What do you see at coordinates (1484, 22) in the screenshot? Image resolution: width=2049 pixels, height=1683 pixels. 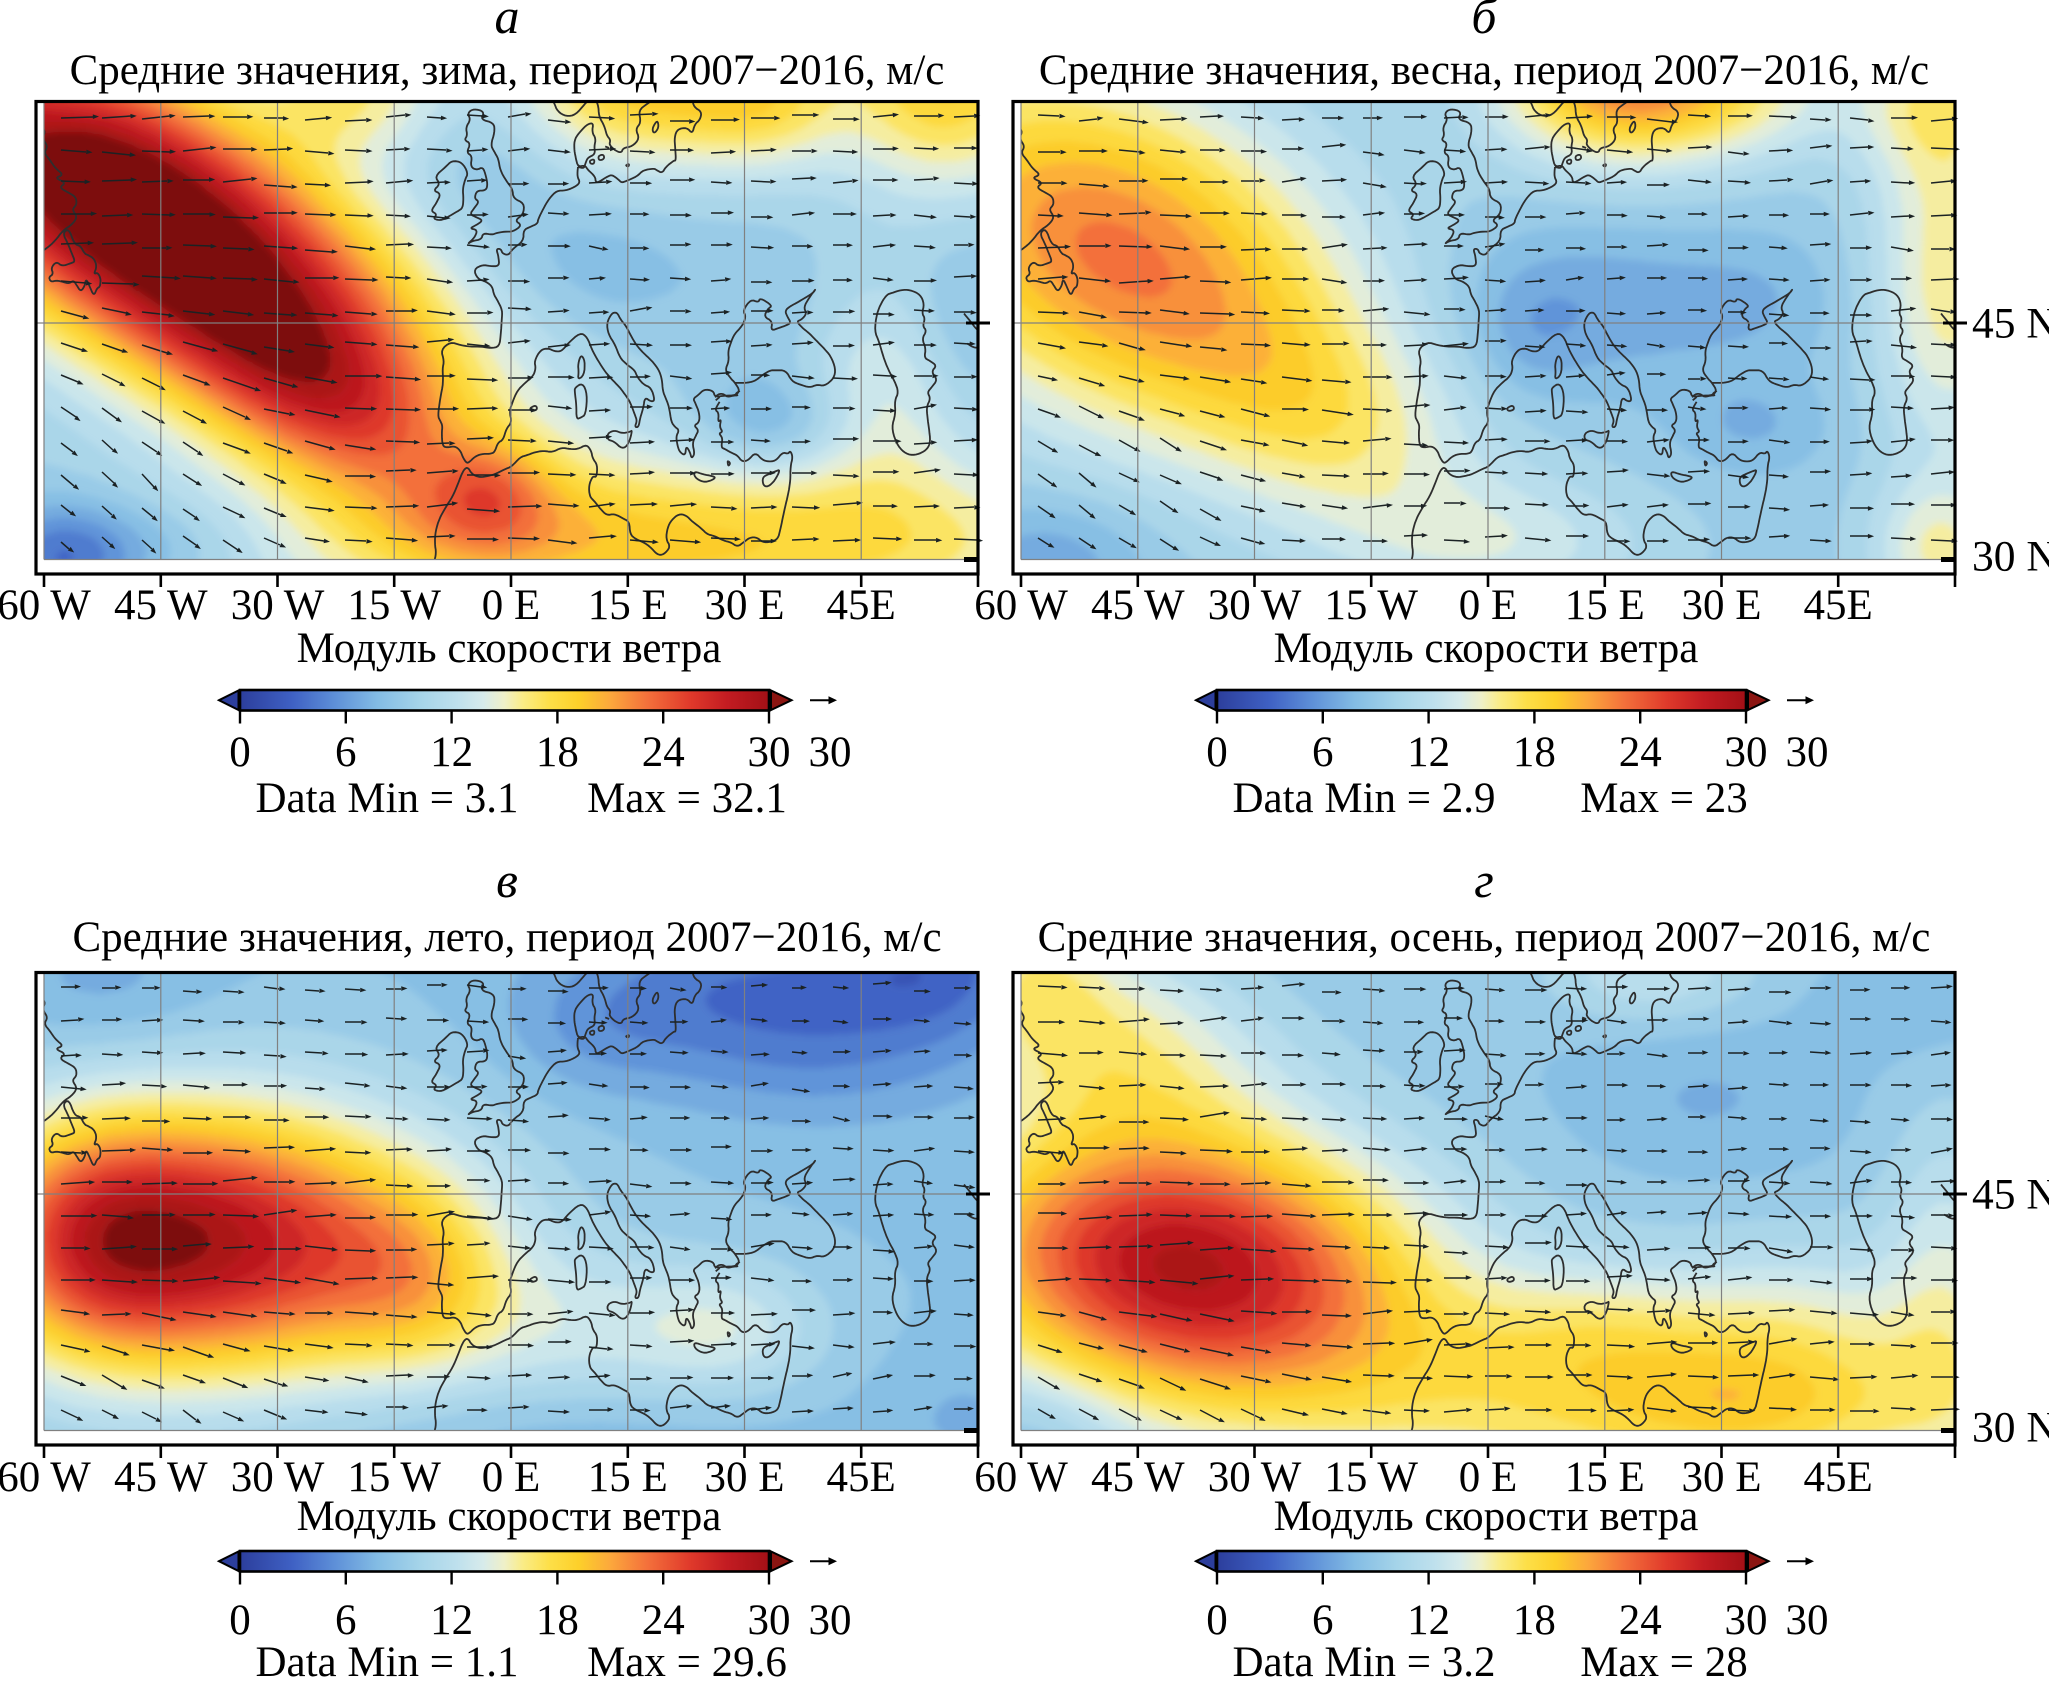 I see `svg-text: б` at bounding box center [1484, 22].